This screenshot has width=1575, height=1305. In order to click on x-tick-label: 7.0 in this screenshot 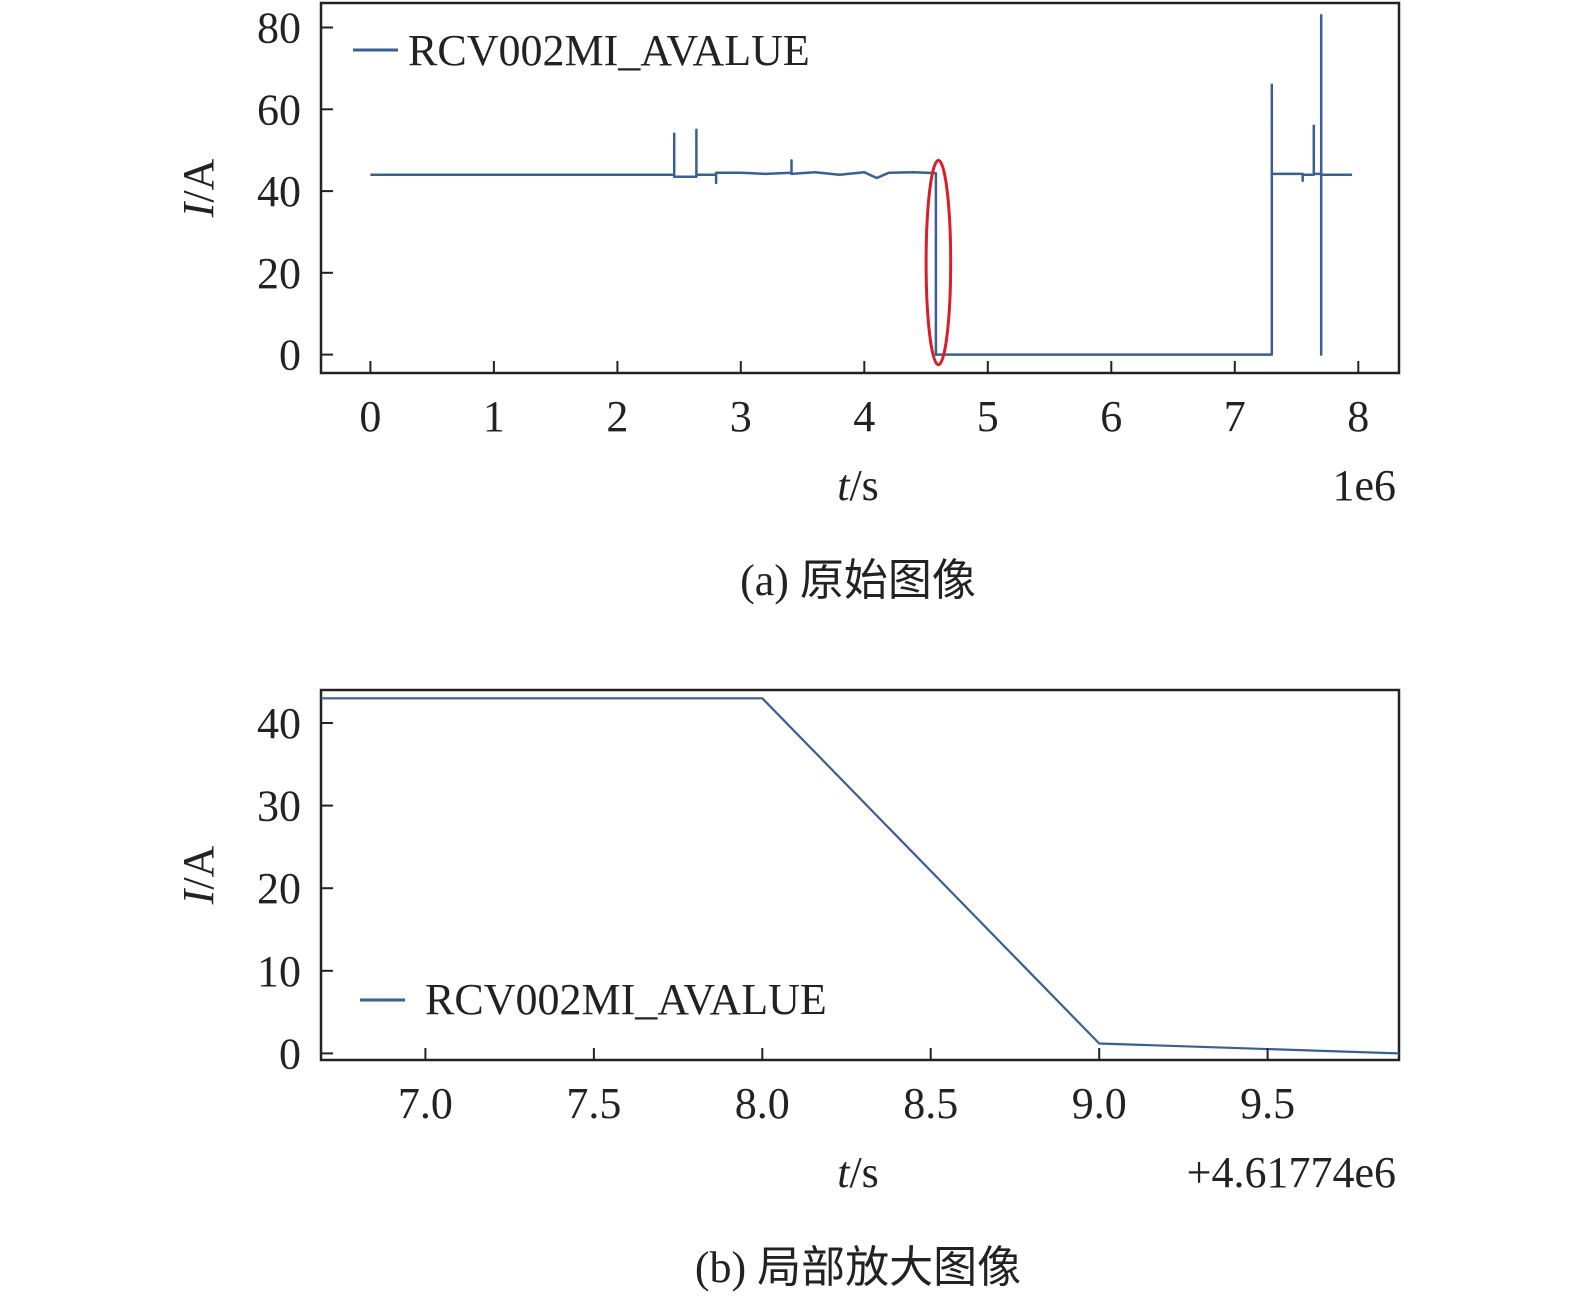, I will do `click(425, 1103)`.